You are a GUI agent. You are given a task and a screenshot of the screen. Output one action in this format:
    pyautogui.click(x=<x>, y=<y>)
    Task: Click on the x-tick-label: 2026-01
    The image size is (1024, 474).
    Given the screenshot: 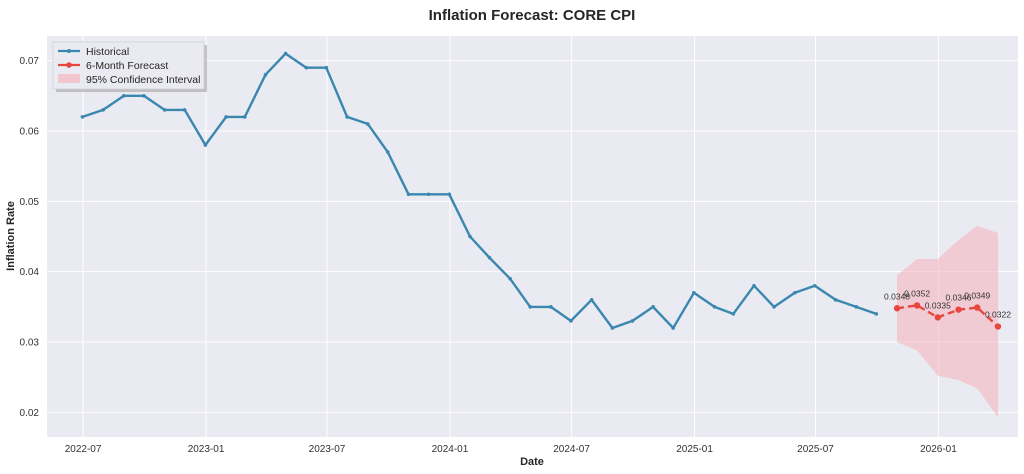 What is the action you would take?
    pyautogui.click(x=938, y=449)
    